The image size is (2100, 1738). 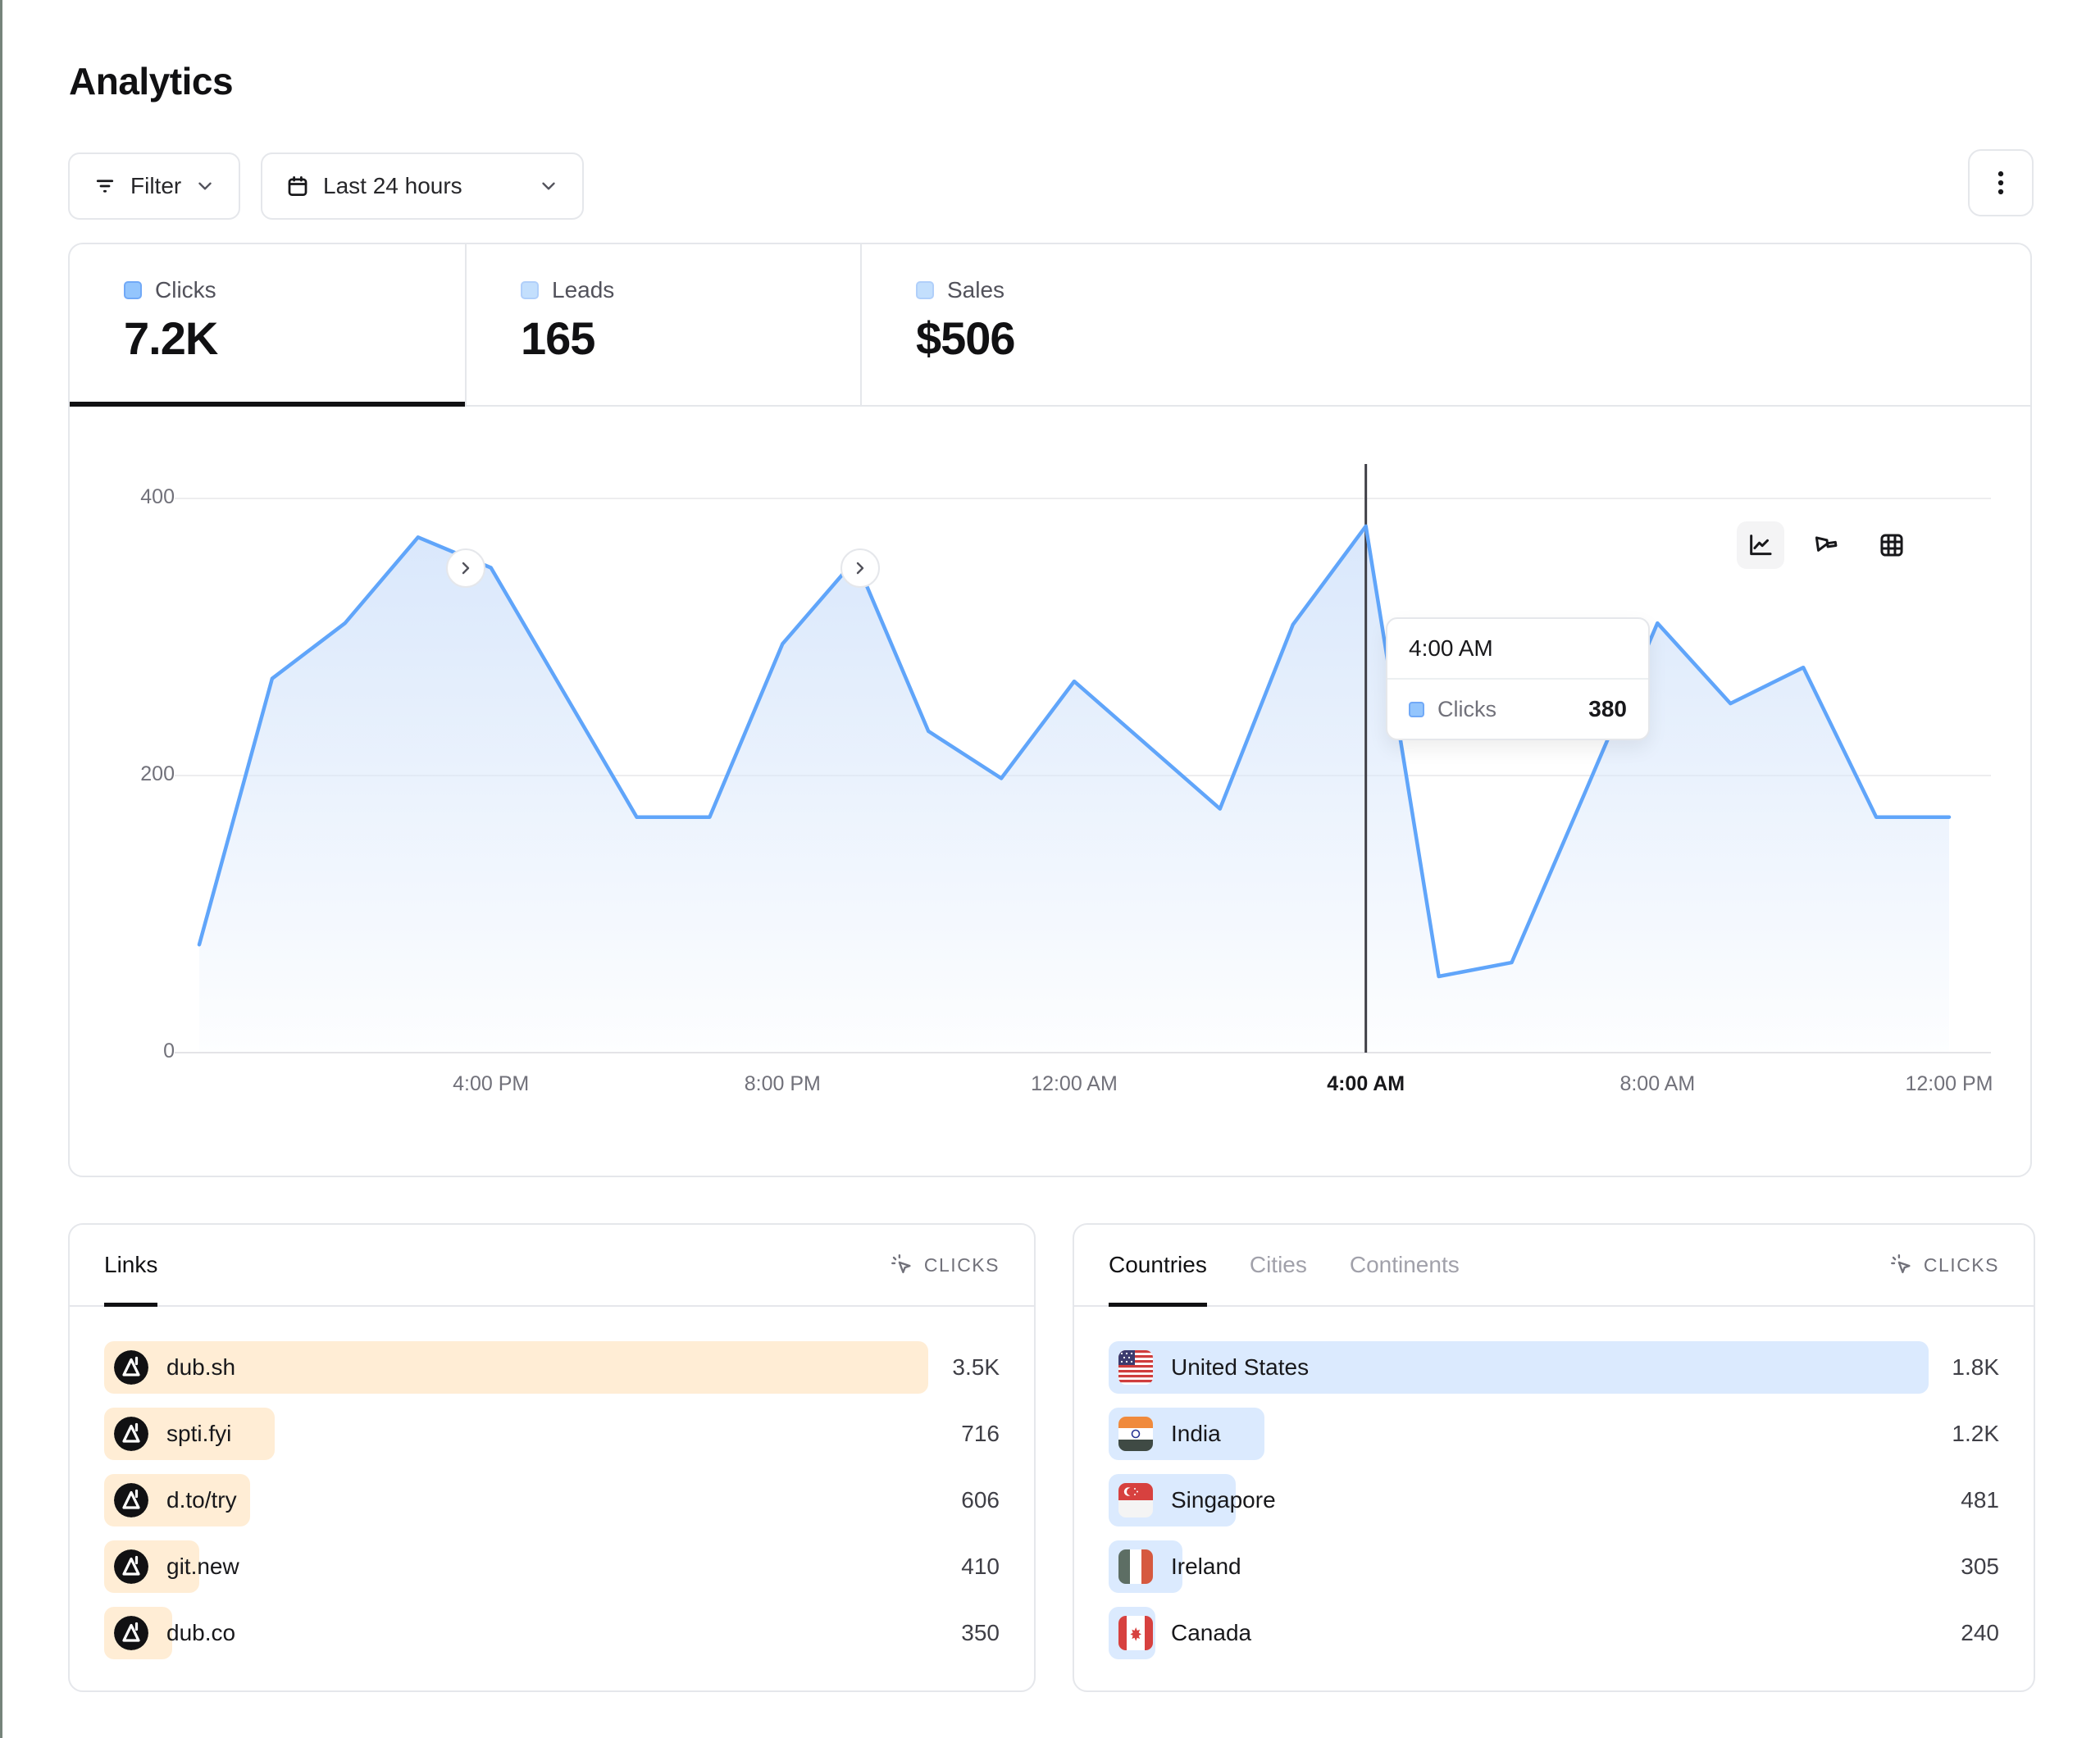 What do you see at coordinates (1240, 1367) in the screenshot?
I see `country-label: United States` at bounding box center [1240, 1367].